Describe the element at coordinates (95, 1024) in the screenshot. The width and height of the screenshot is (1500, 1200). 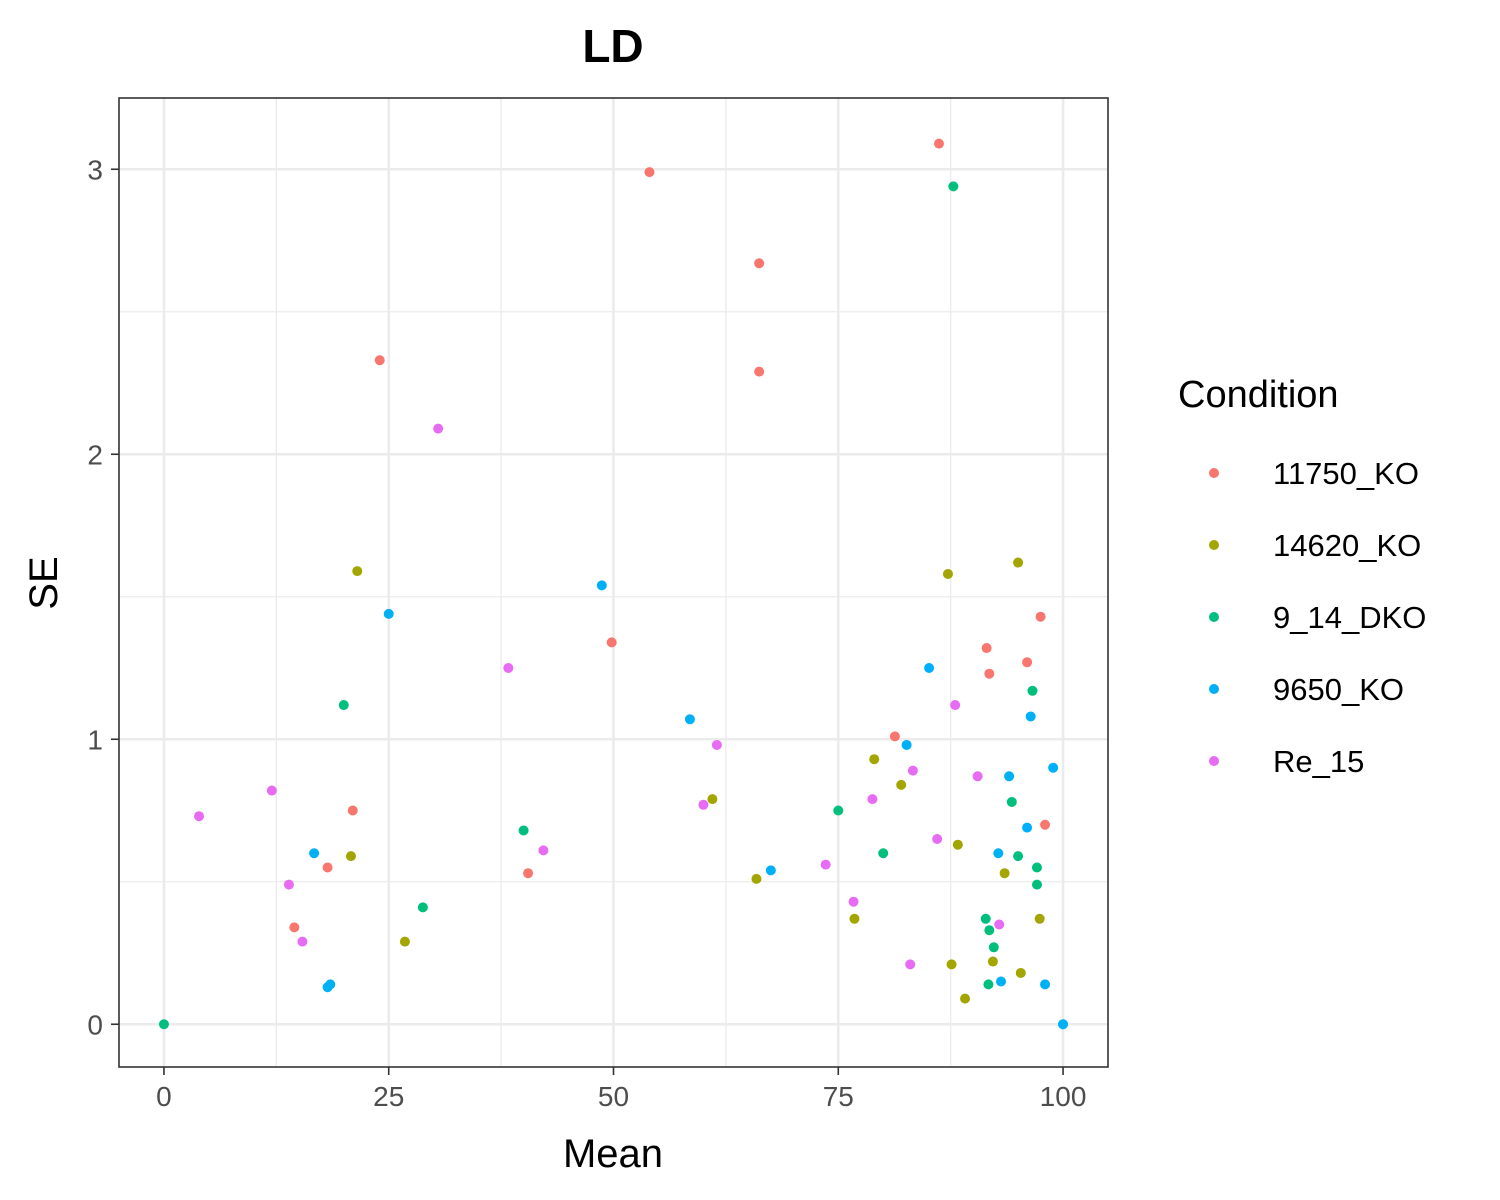
I see `y-tick-label: 0` at that location.